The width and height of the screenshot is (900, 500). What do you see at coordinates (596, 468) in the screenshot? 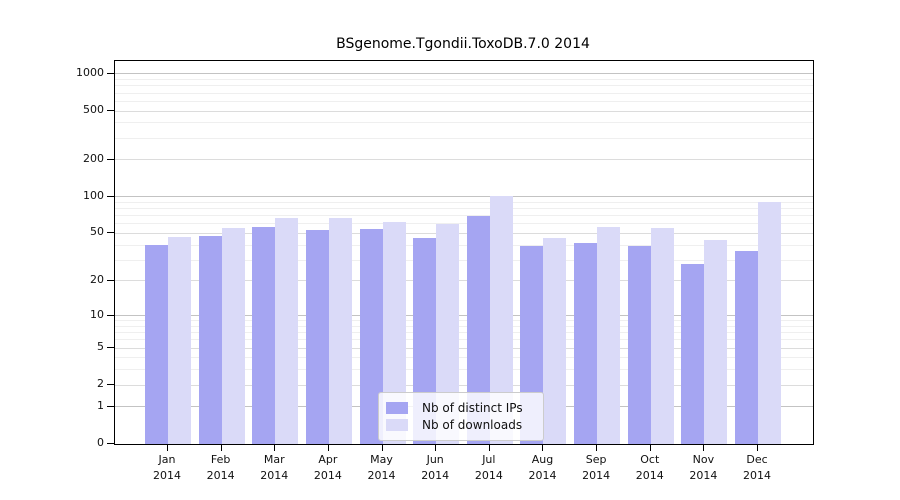
I see `x-tick-label: Sep 2014` at bounding box center [596, 468].